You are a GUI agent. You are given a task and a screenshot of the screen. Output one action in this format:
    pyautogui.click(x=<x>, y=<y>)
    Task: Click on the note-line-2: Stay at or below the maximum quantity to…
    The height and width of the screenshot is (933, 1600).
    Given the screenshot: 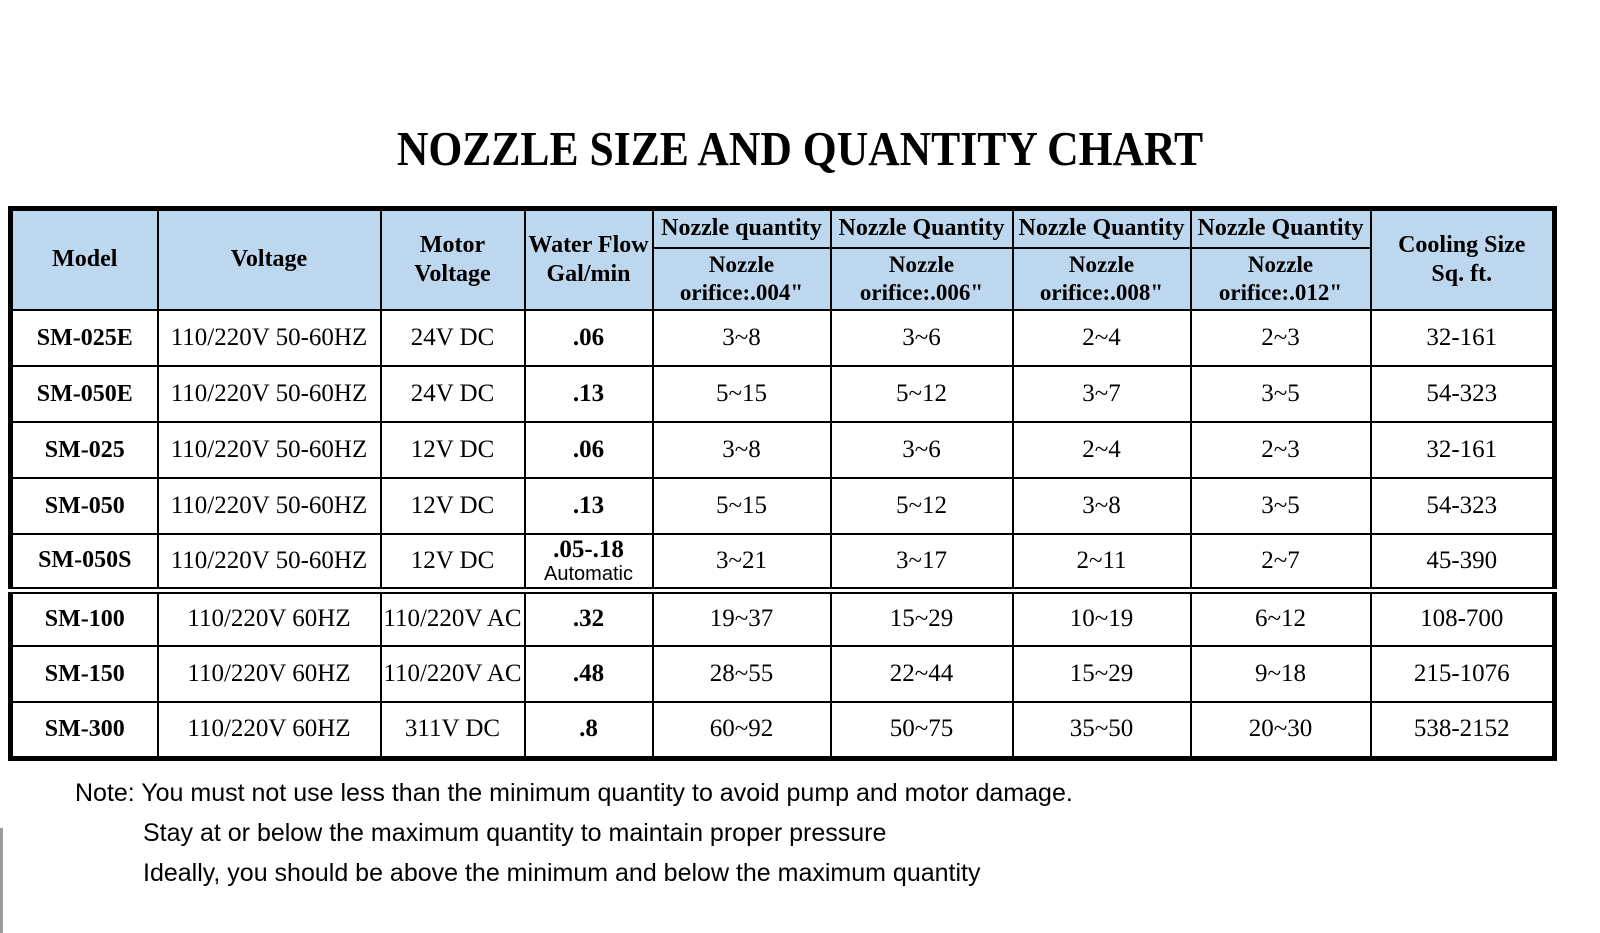 What is the action you would take?
    pyautogui.click(x=515, y=832)
    